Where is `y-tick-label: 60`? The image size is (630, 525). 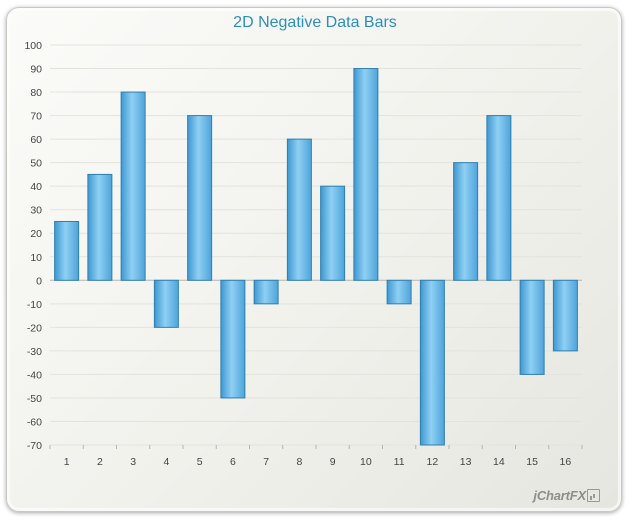
y-tick-label: 60 is located at coordinates (36, 140).